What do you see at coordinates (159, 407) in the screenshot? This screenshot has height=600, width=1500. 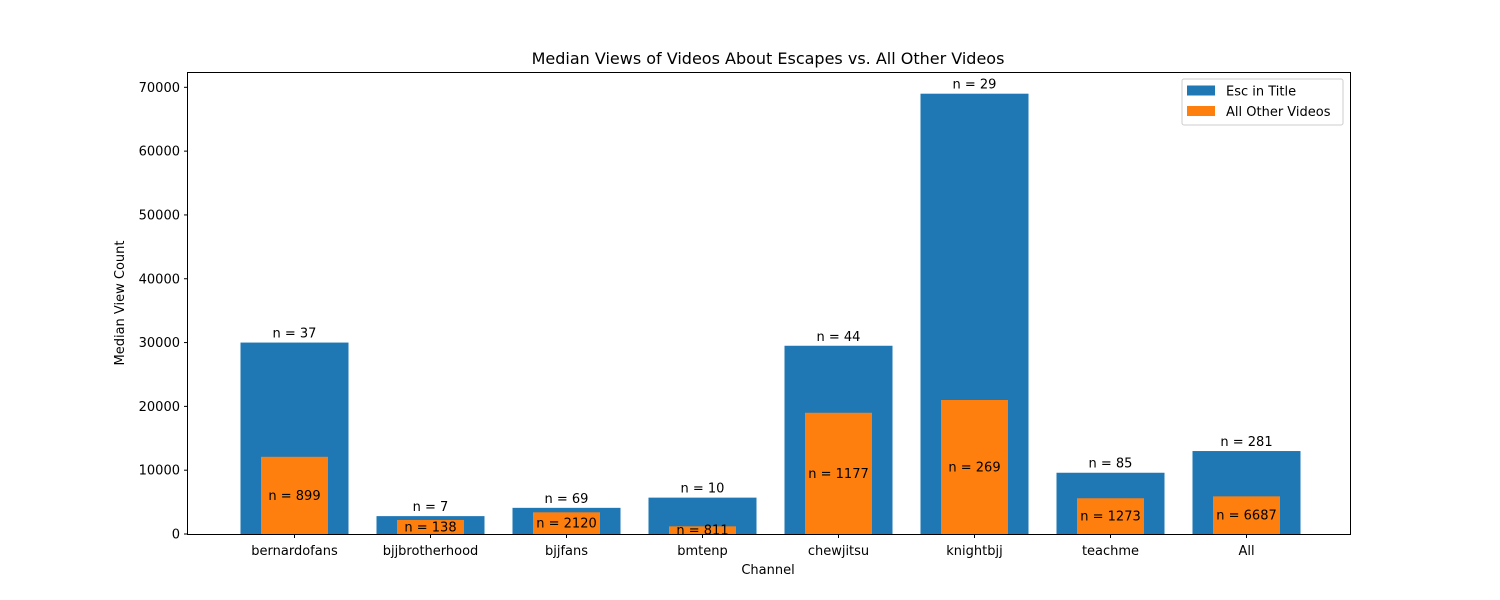 I see `y-tick-label: 20000` at bounding box center [159, 407].